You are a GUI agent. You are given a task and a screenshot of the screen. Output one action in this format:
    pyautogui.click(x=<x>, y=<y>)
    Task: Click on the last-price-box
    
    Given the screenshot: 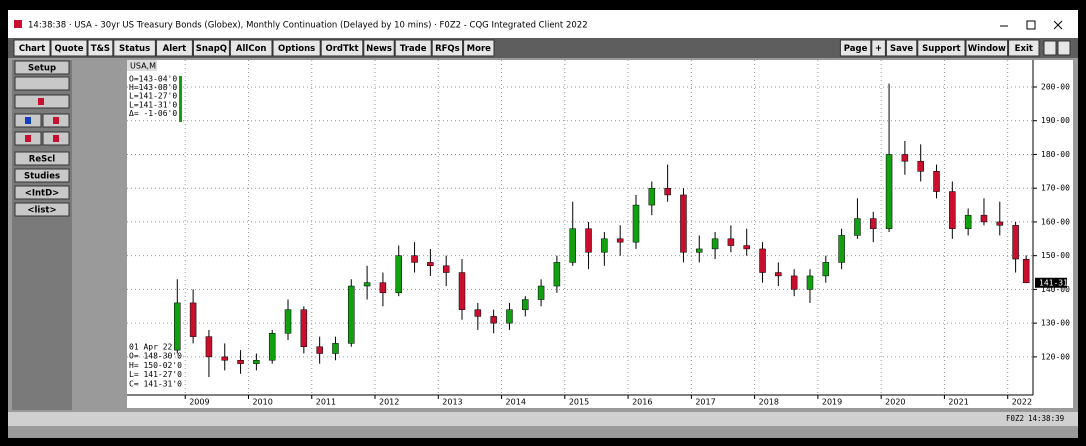 What is the action you would take?
    pyautogui.click(x=1051, y=282)
    